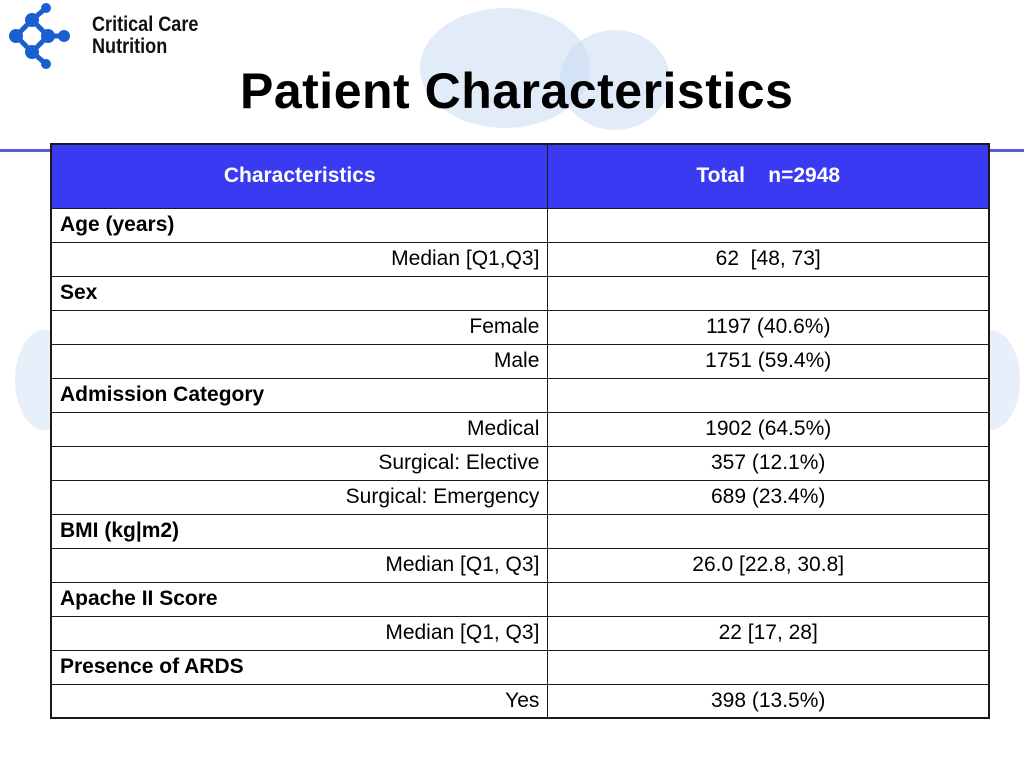 Image resolution: width=1024 pixels, height=768 pixels. Describe the element at coordinates (768, 633) in the screenshot. I see `total-value: 22 [17, 28]` at that location.